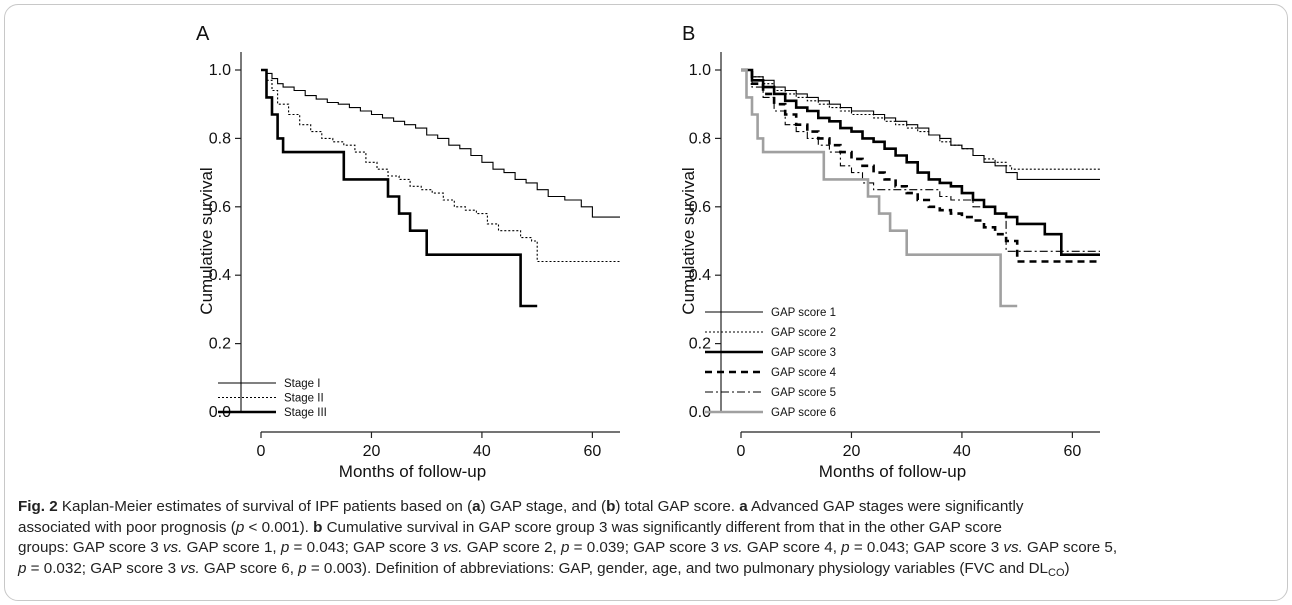  Describe the element at coordinates (38, 506) in the screenshot. I see `caption-fig-label: Fig. 2` at that location.